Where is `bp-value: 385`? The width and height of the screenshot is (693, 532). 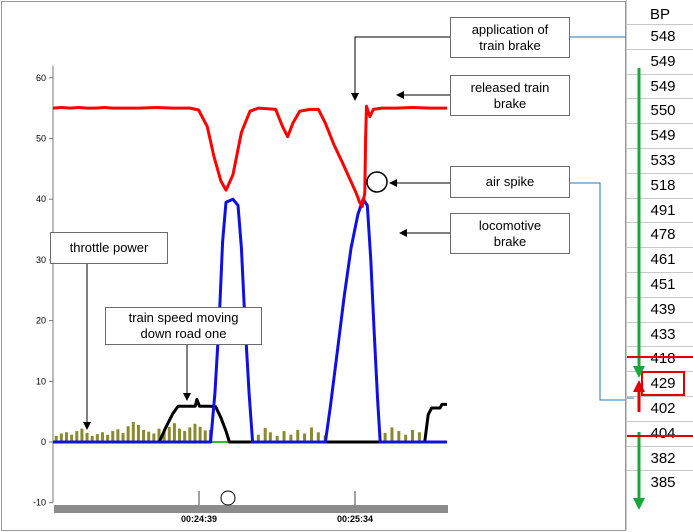
bp-value: 385 is located at coordinates (663, 483).